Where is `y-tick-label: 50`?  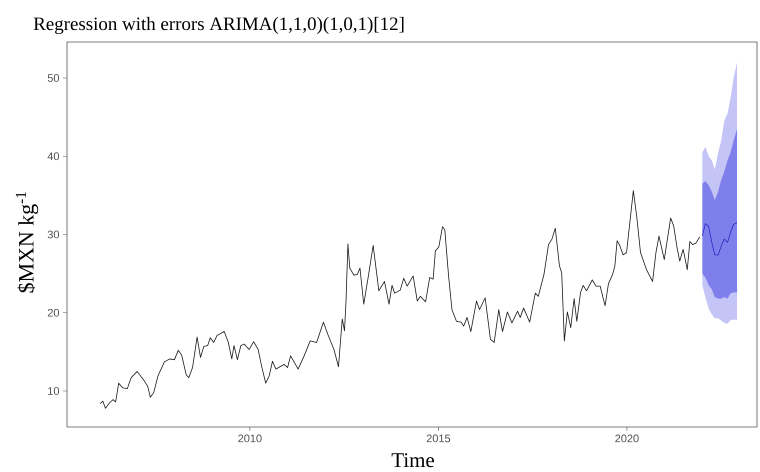
y-tick-label: 50 is located at coordinates (54, 78).